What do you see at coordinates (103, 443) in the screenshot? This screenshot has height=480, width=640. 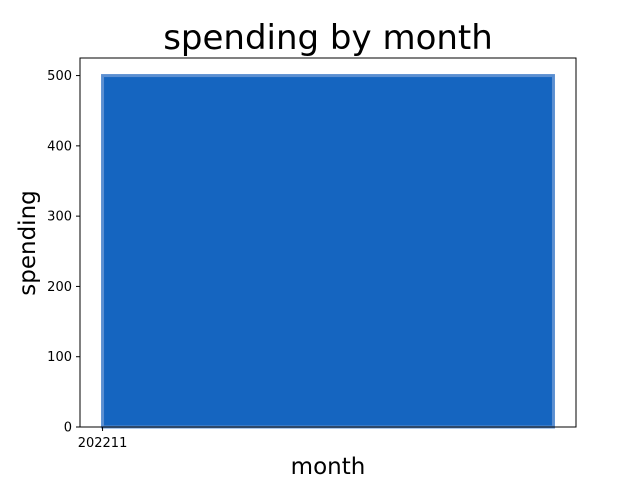 I see `x-tick-label: 202211` at bounding box center [103, 443].